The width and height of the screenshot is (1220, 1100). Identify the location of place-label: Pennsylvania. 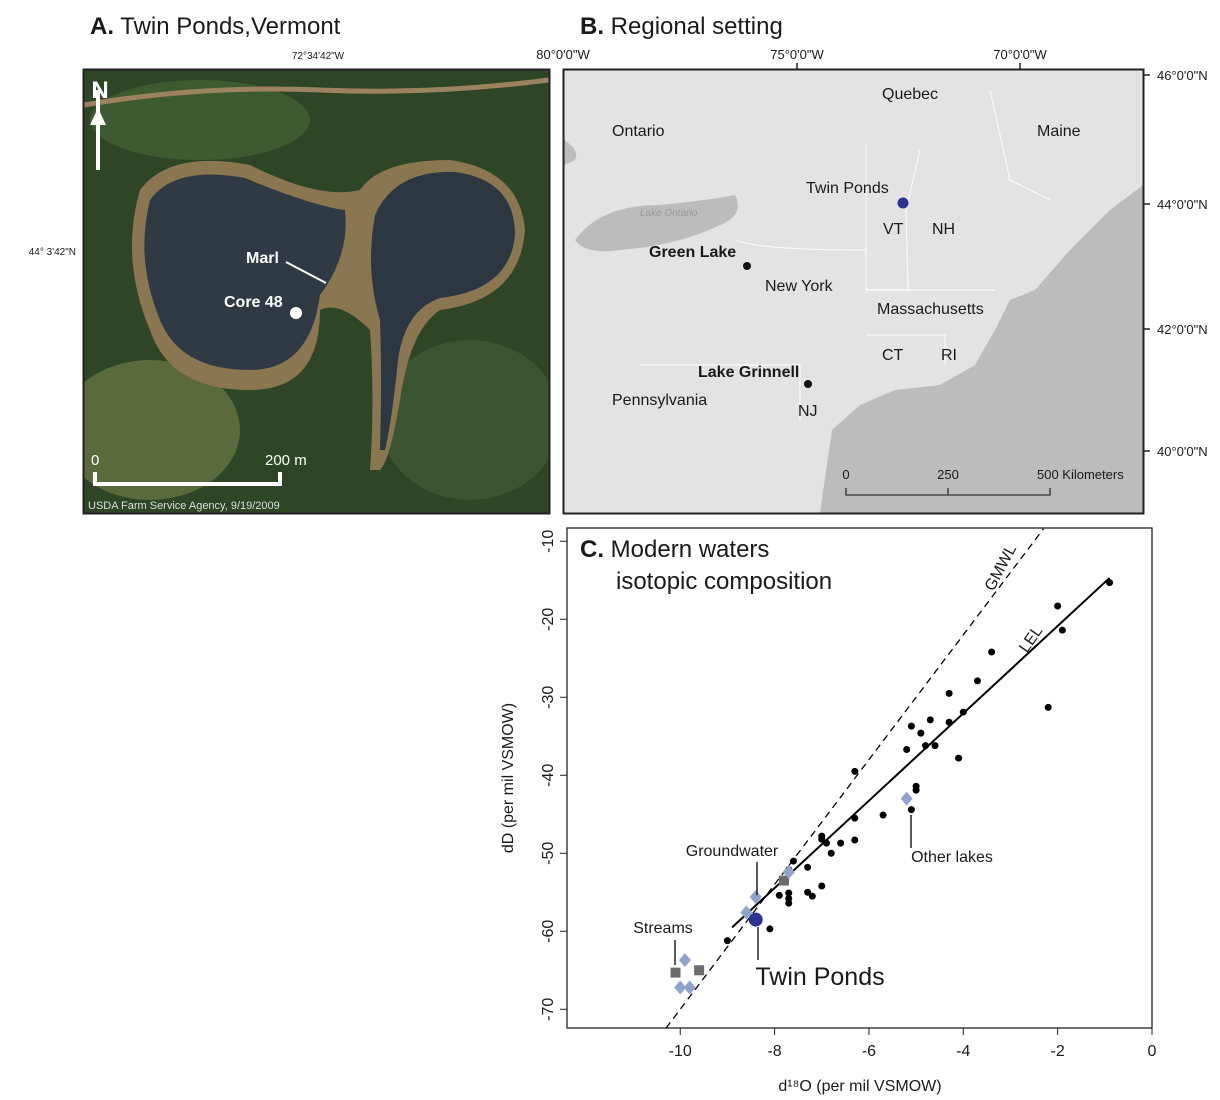
(659, 400).